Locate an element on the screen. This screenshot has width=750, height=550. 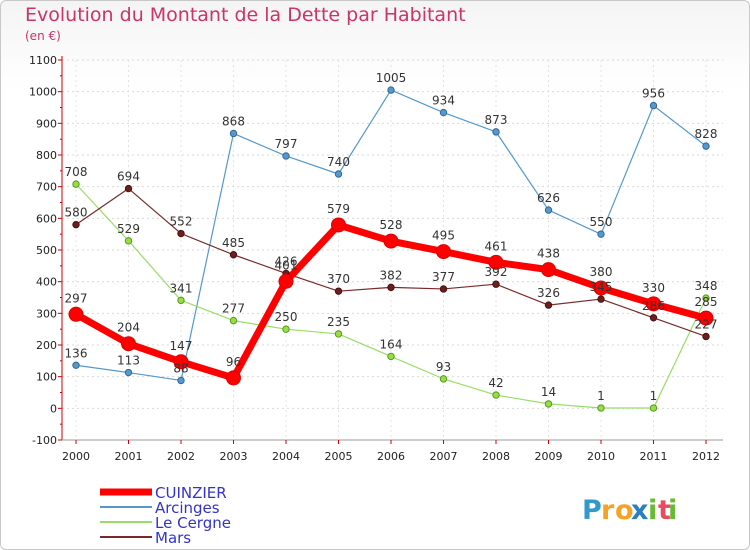
data-label-mars: 345 is located at coordinates (601, 287).